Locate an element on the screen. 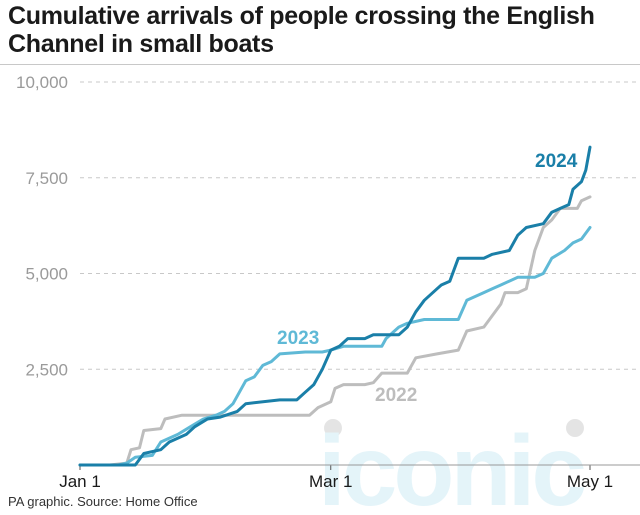  y-tick-label: 10,000 is located at coordinates (42, 82).